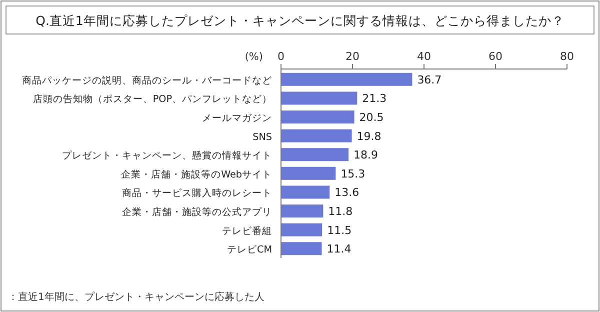 The image size is (600, 312). I want to click on y-tick-label: メールマガジン, so click(237, 118).